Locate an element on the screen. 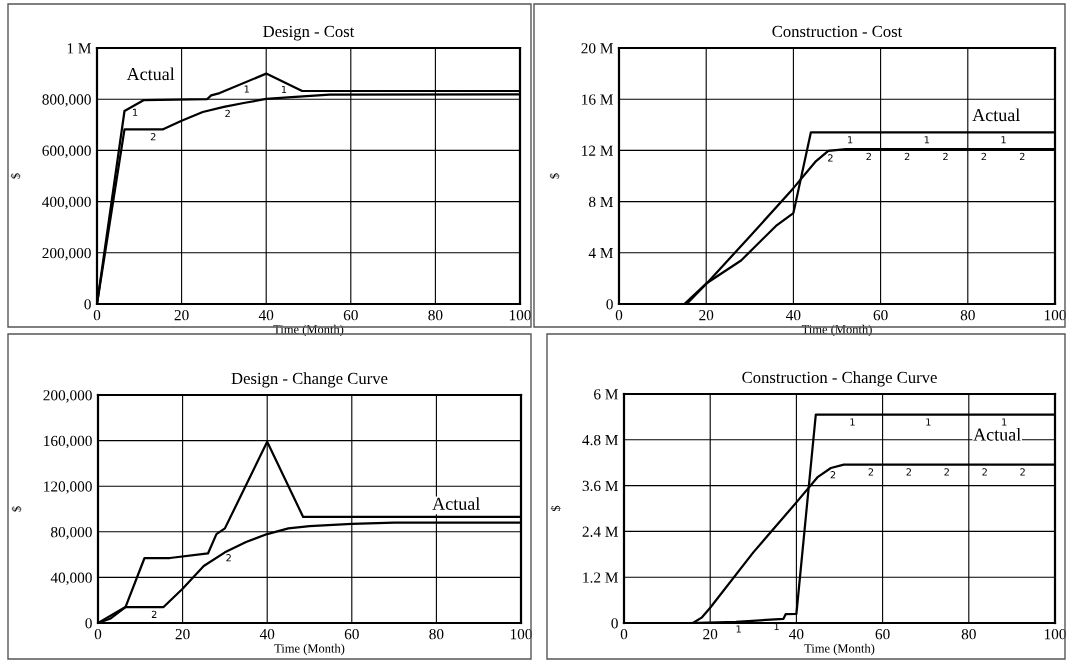  y-tick-label: 1 M is located at coordinates (79, 48).